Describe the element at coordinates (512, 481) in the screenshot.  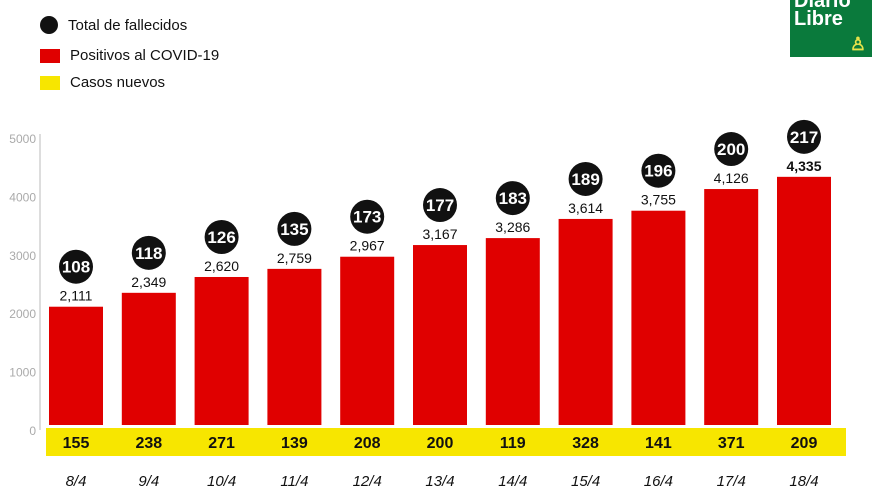
I see `x-tick-label: 14/4` at that location.